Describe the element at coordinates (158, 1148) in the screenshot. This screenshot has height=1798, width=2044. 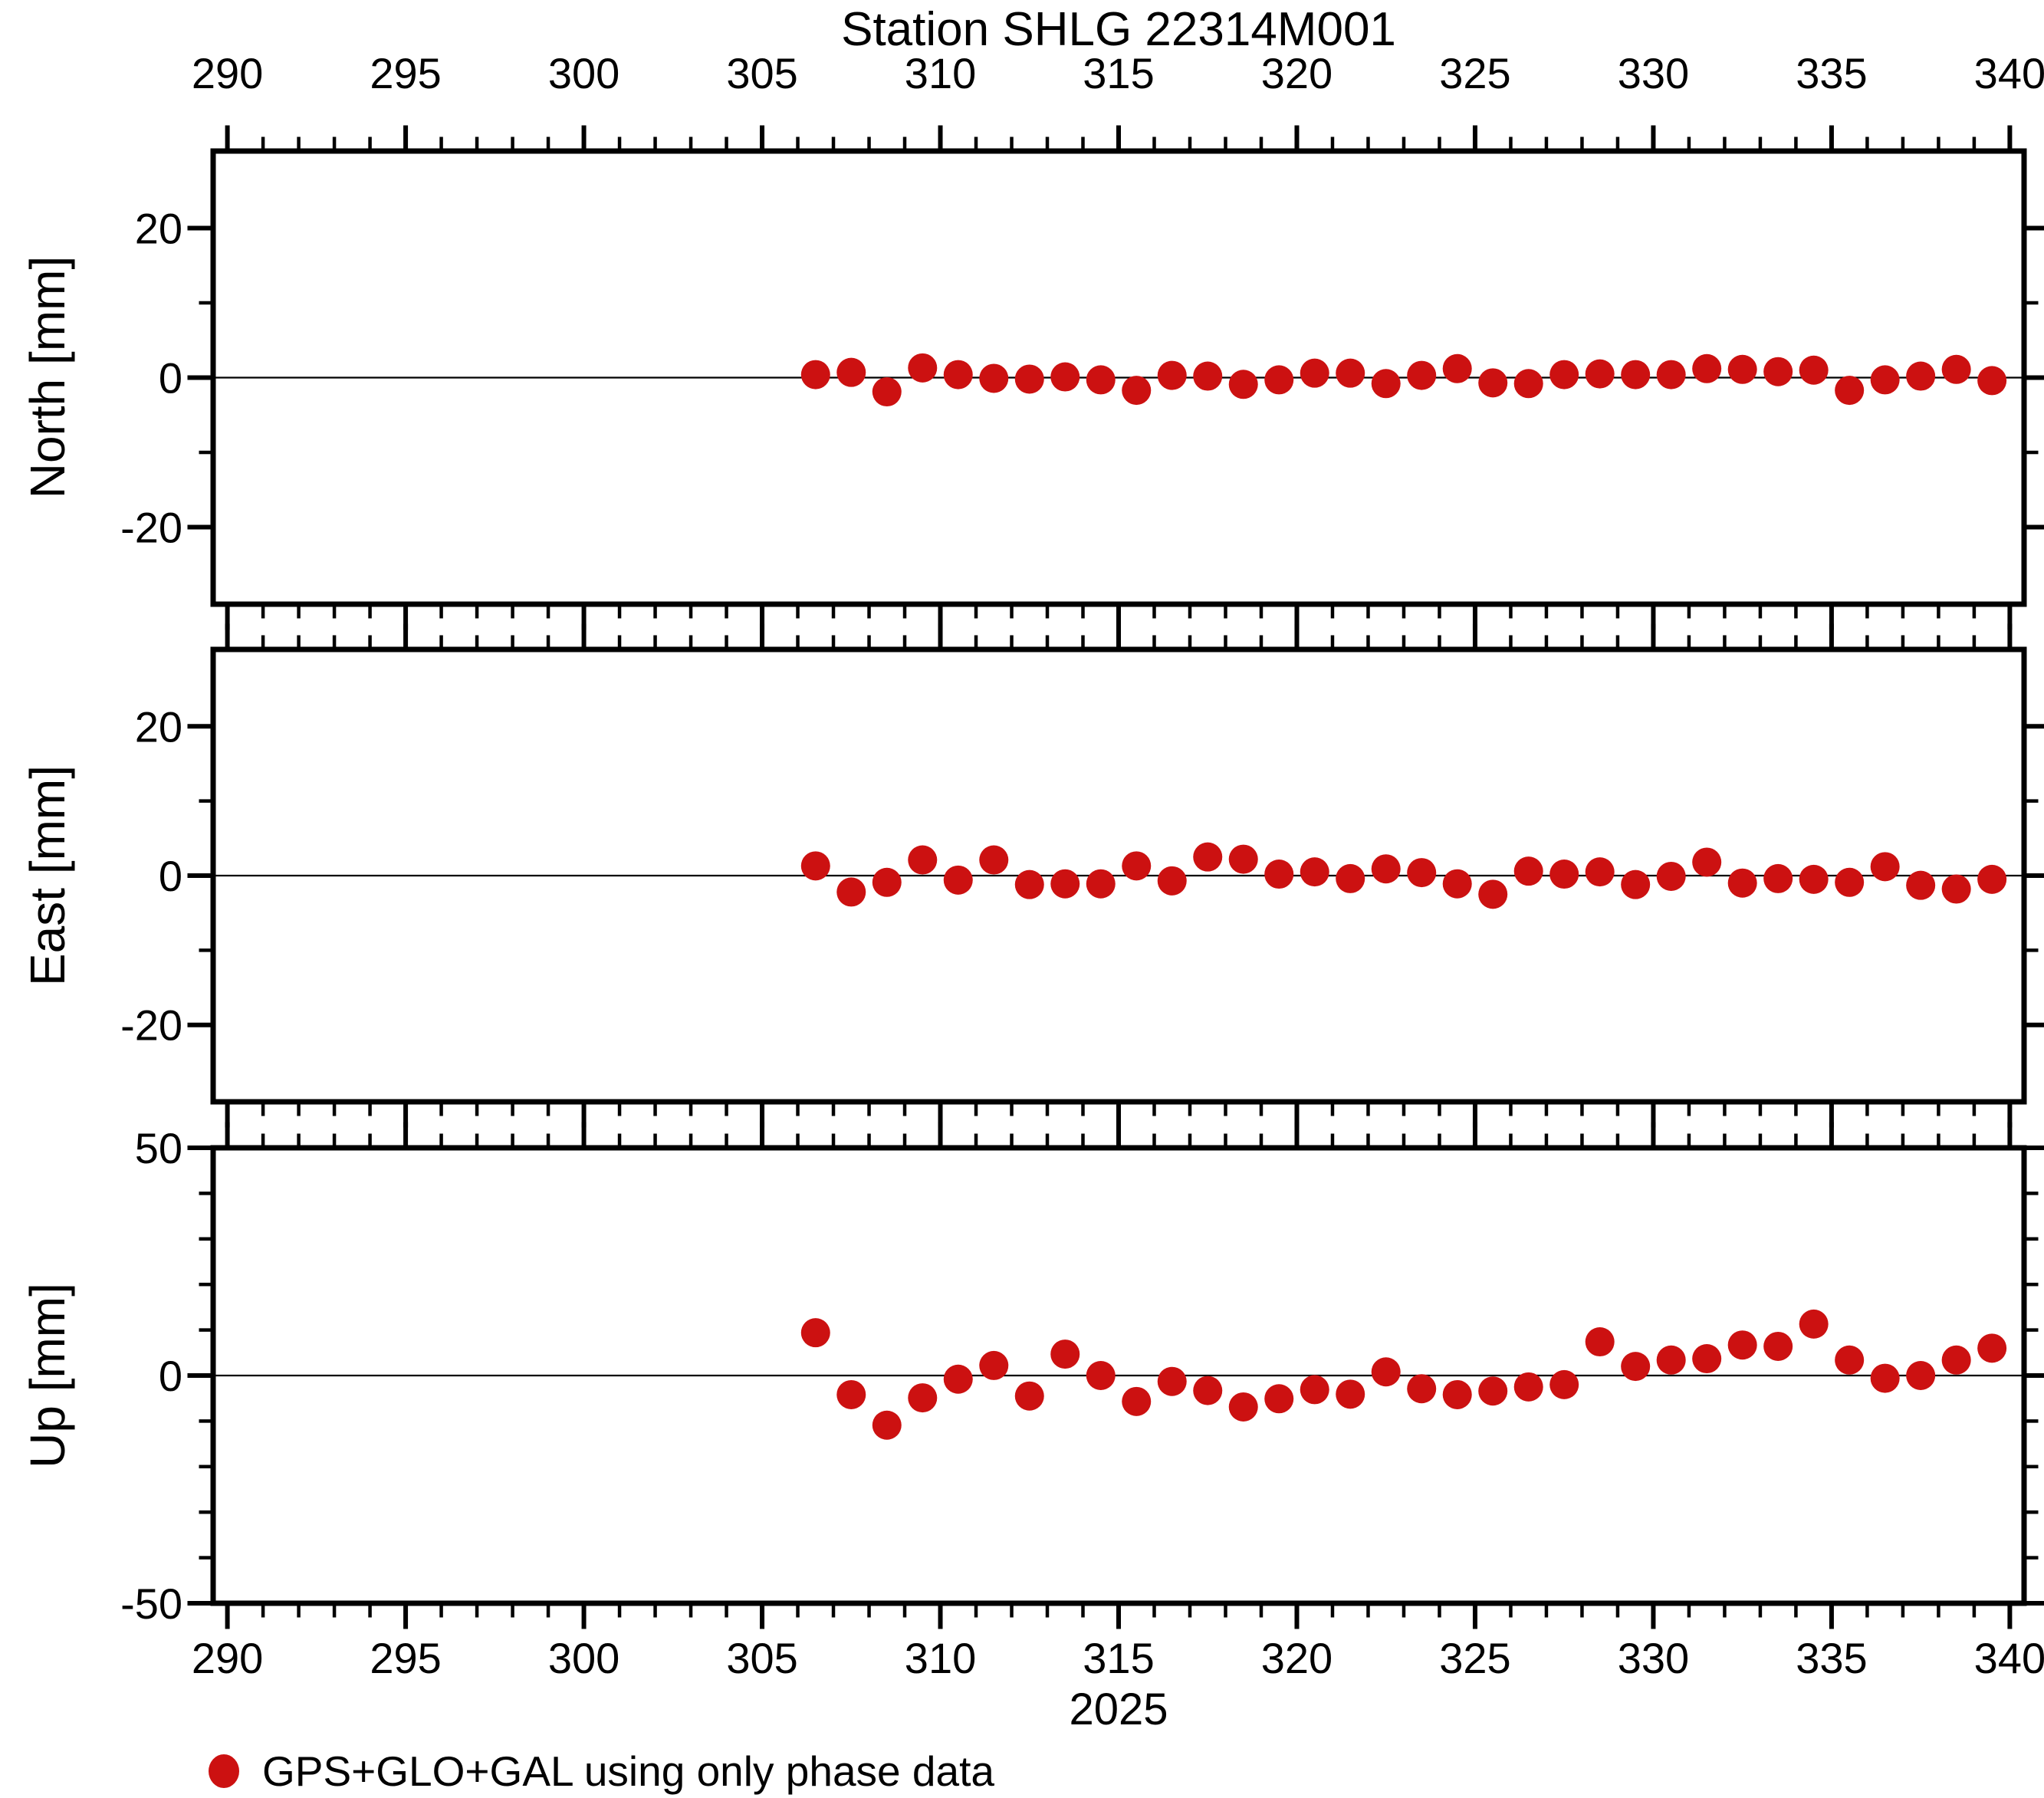
I see `y-tick-label: 50` at that location.